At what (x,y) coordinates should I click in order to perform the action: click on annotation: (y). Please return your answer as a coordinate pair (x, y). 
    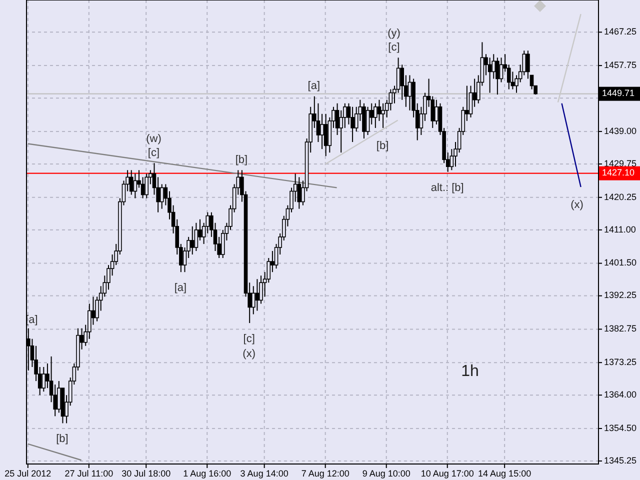
    Looking at the image, I should click on (394, 34).